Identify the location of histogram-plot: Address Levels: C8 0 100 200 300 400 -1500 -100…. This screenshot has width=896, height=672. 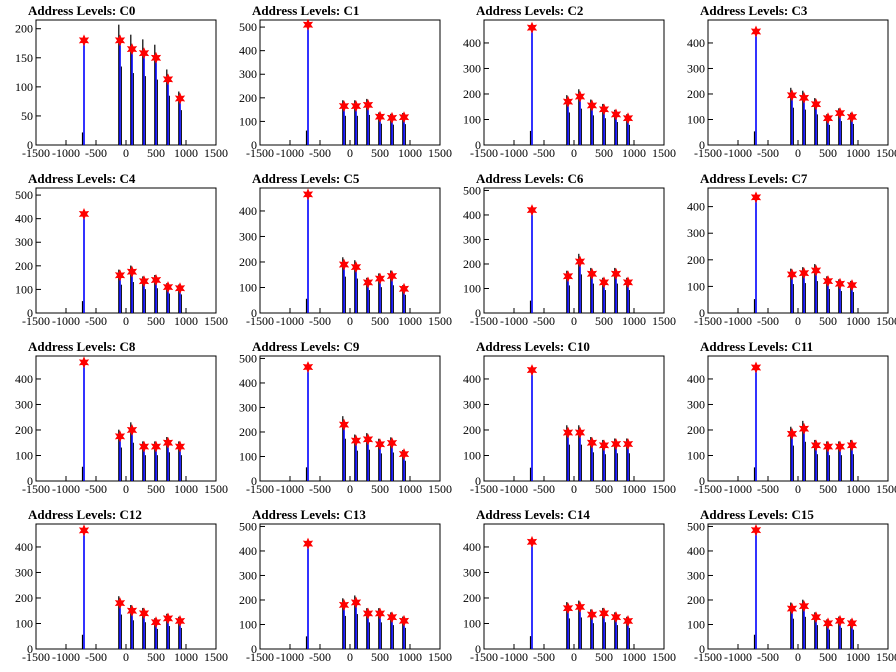
(121, 417).